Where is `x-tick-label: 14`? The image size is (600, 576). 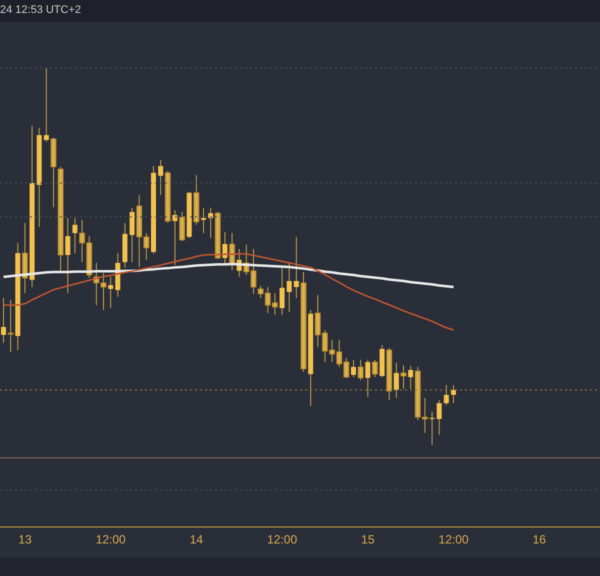 x-tick-label: 14 is located at coordinates (197, 539).